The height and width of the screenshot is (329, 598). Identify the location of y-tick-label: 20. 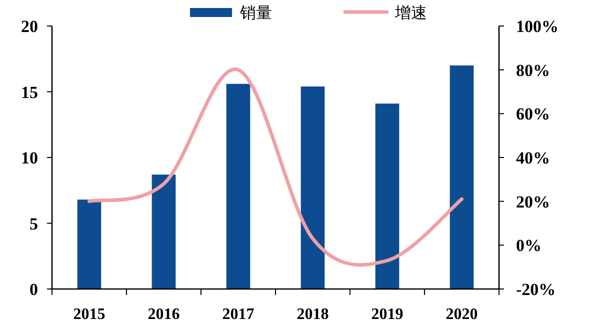
(29, 26).